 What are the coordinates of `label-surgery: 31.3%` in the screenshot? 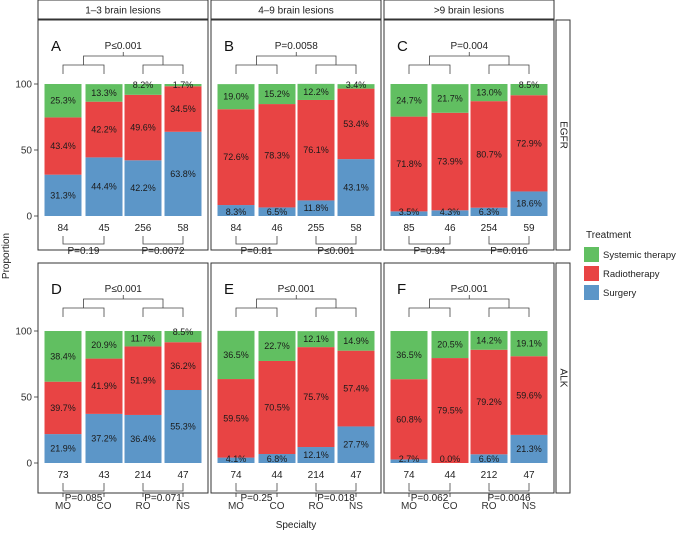 It's located at (63, 195).